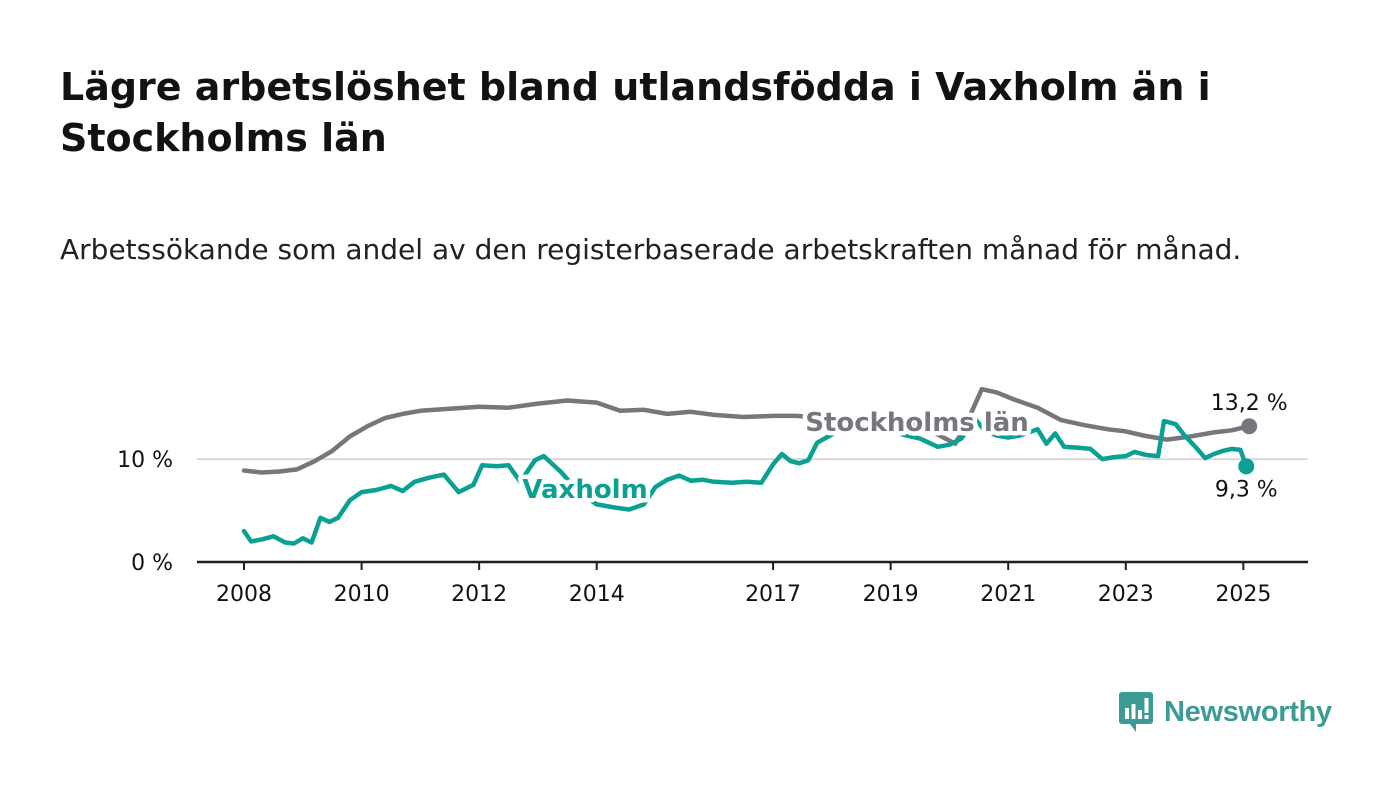  What do you see at coordinates (1126, 594) in the screenshot?
I see `x-tick-label: 2023` at bounding box center [1126, 594].